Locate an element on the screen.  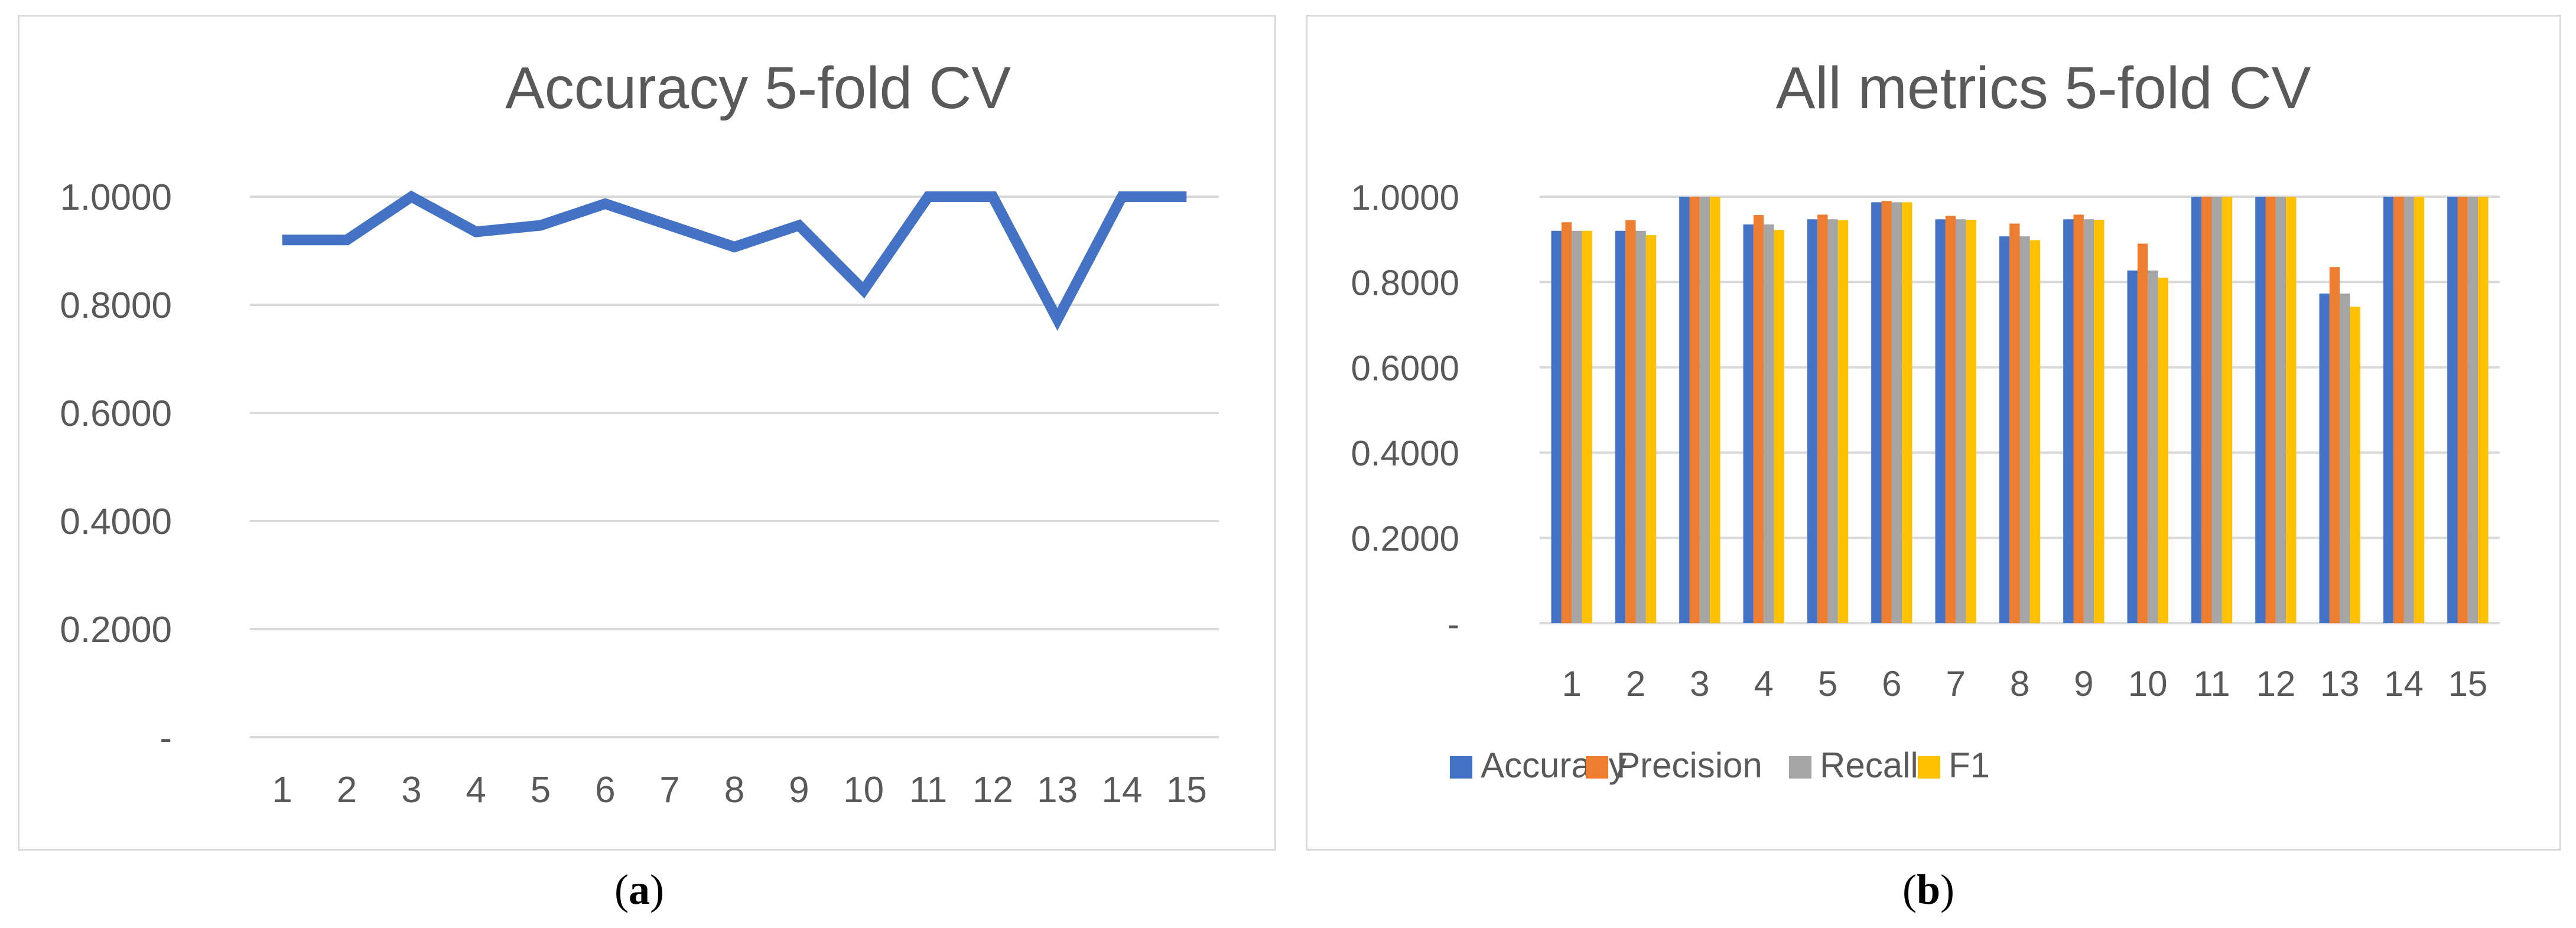
legend-swatch-f1 is located at coordinates (1929, 767).